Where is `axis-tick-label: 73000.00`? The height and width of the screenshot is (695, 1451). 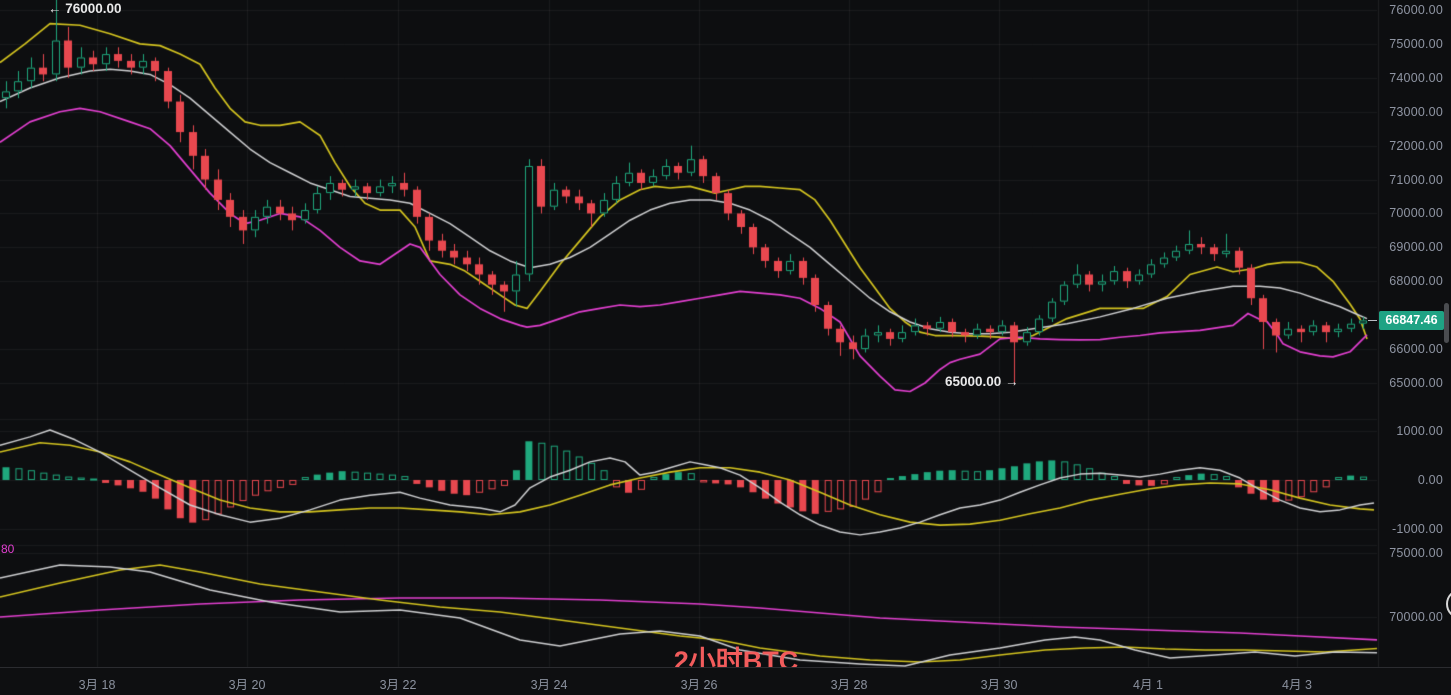
axis-tick-label: 73000.00 is located at coordinates (1416, 111).